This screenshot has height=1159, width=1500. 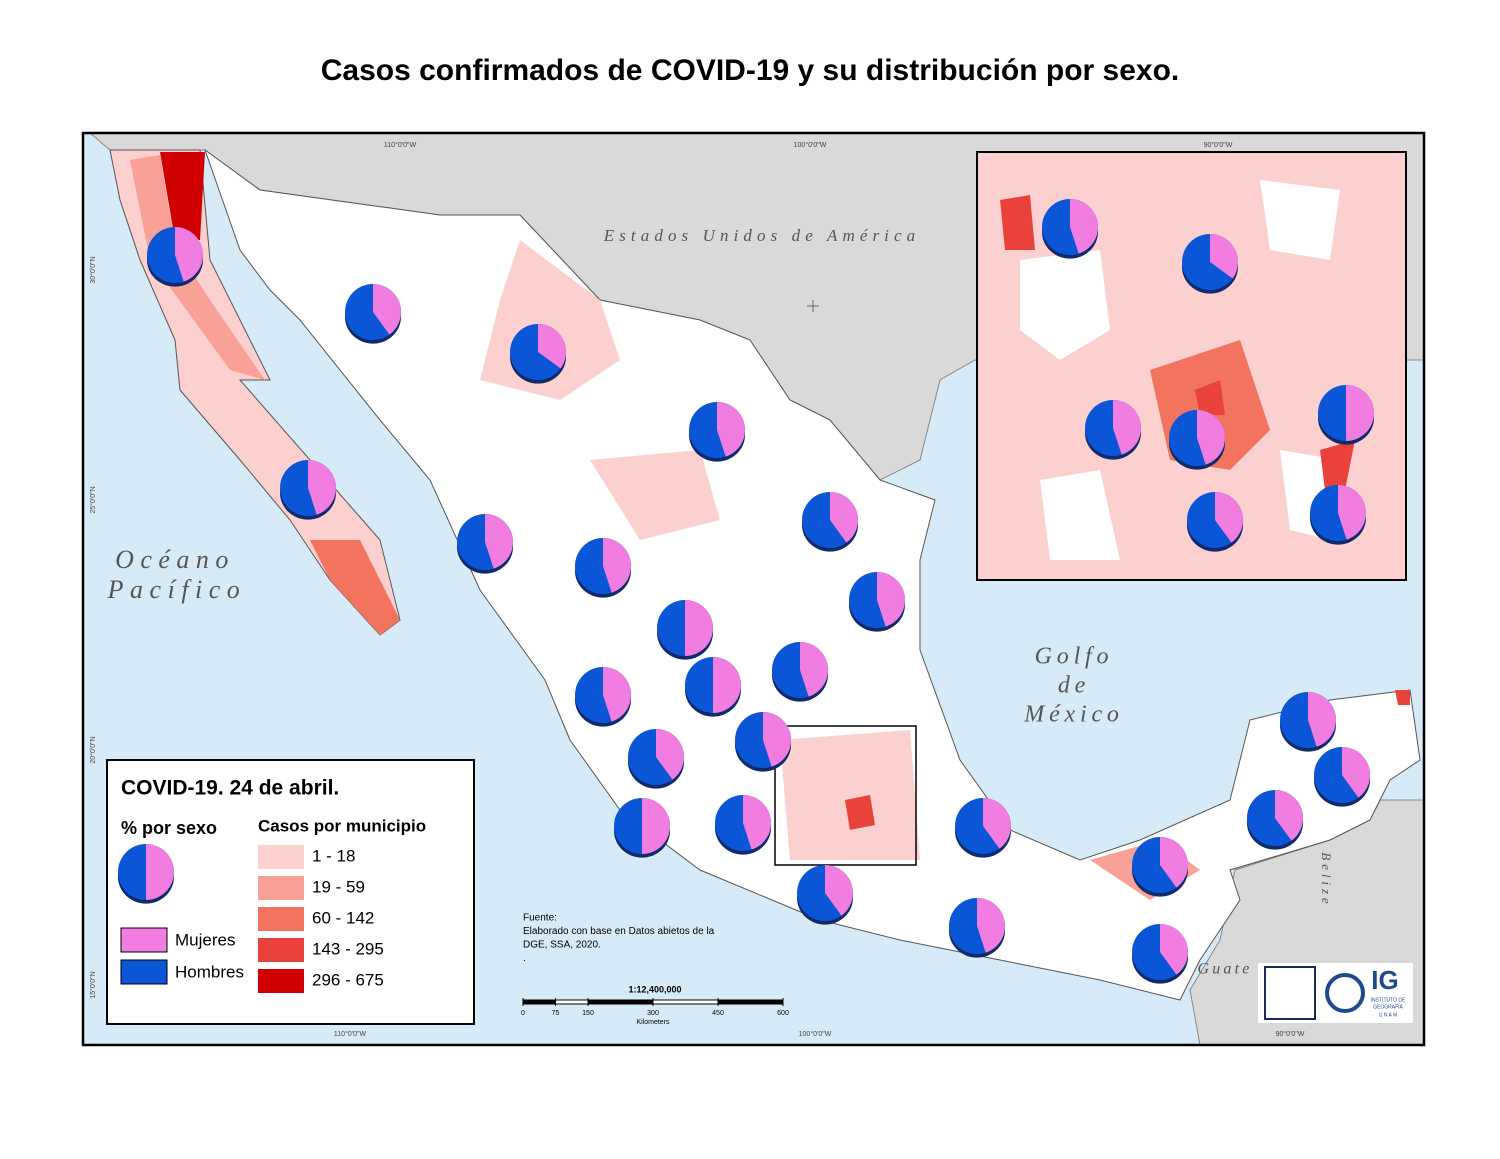 What do you see at coordinates (333, 855) in the screenshot?
I see `legend-label: 1 - 18` at bounding box center [333, 855].